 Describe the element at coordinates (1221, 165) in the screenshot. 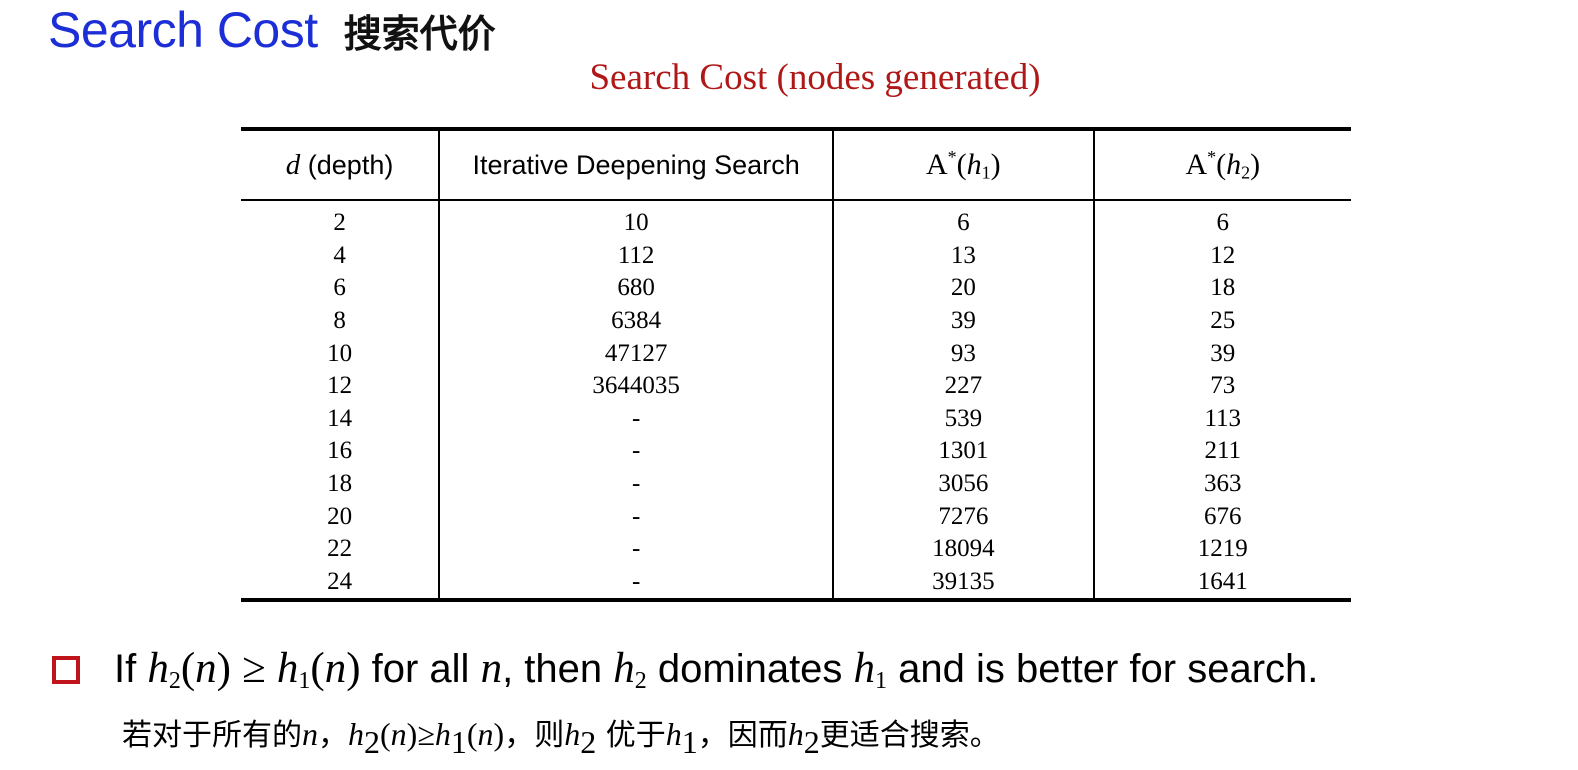

I see `header-astar-h2: A*(h2)` at that location.